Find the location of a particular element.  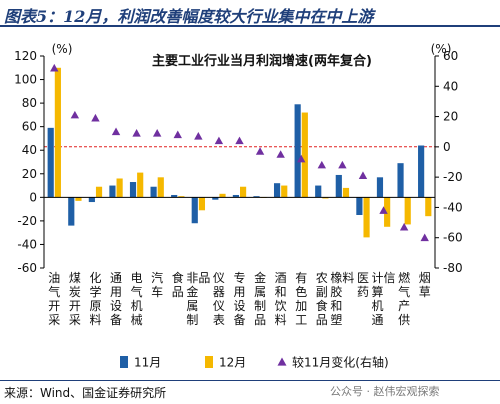

category-label: 专用设备 is located at coordinates (239, 298).